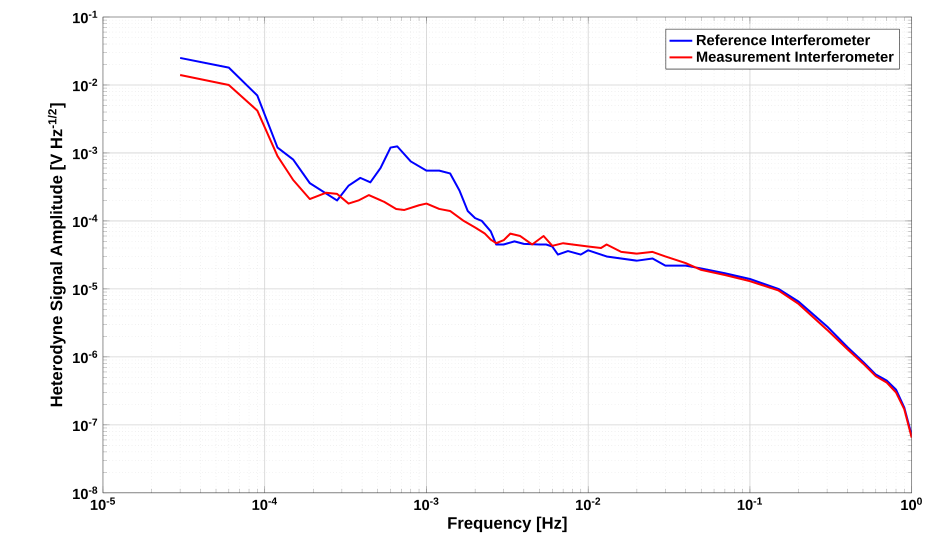  Describe the element at coordinates (103, 504) in the screenshot. I see `x-tick-label: 10$^{-5}$` at that location.